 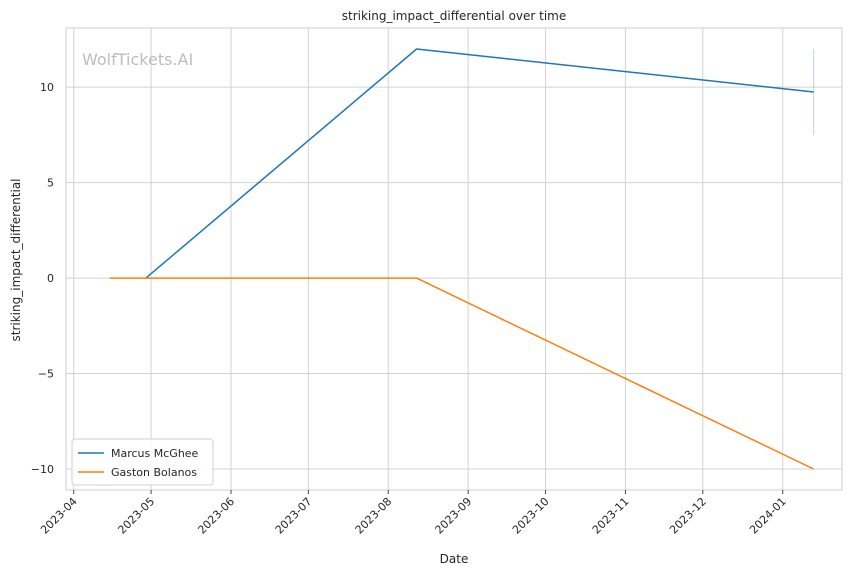 What do you see at coordinates (16, 259) in the screenshot?
I see `y-axis-label: striking_impact_differential` at bounding box center [16, 259].